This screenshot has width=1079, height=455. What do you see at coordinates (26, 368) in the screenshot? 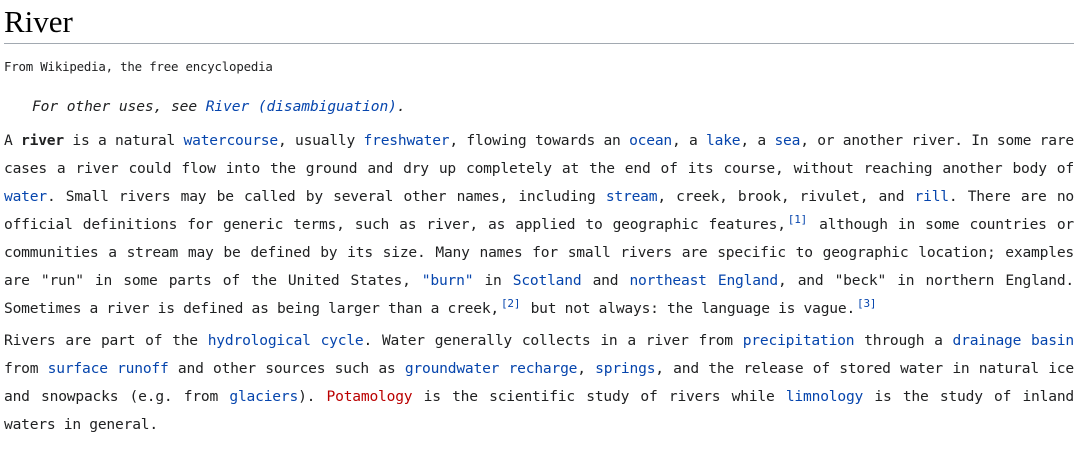
I see `text-span: from` at bounding box center [26, 368].